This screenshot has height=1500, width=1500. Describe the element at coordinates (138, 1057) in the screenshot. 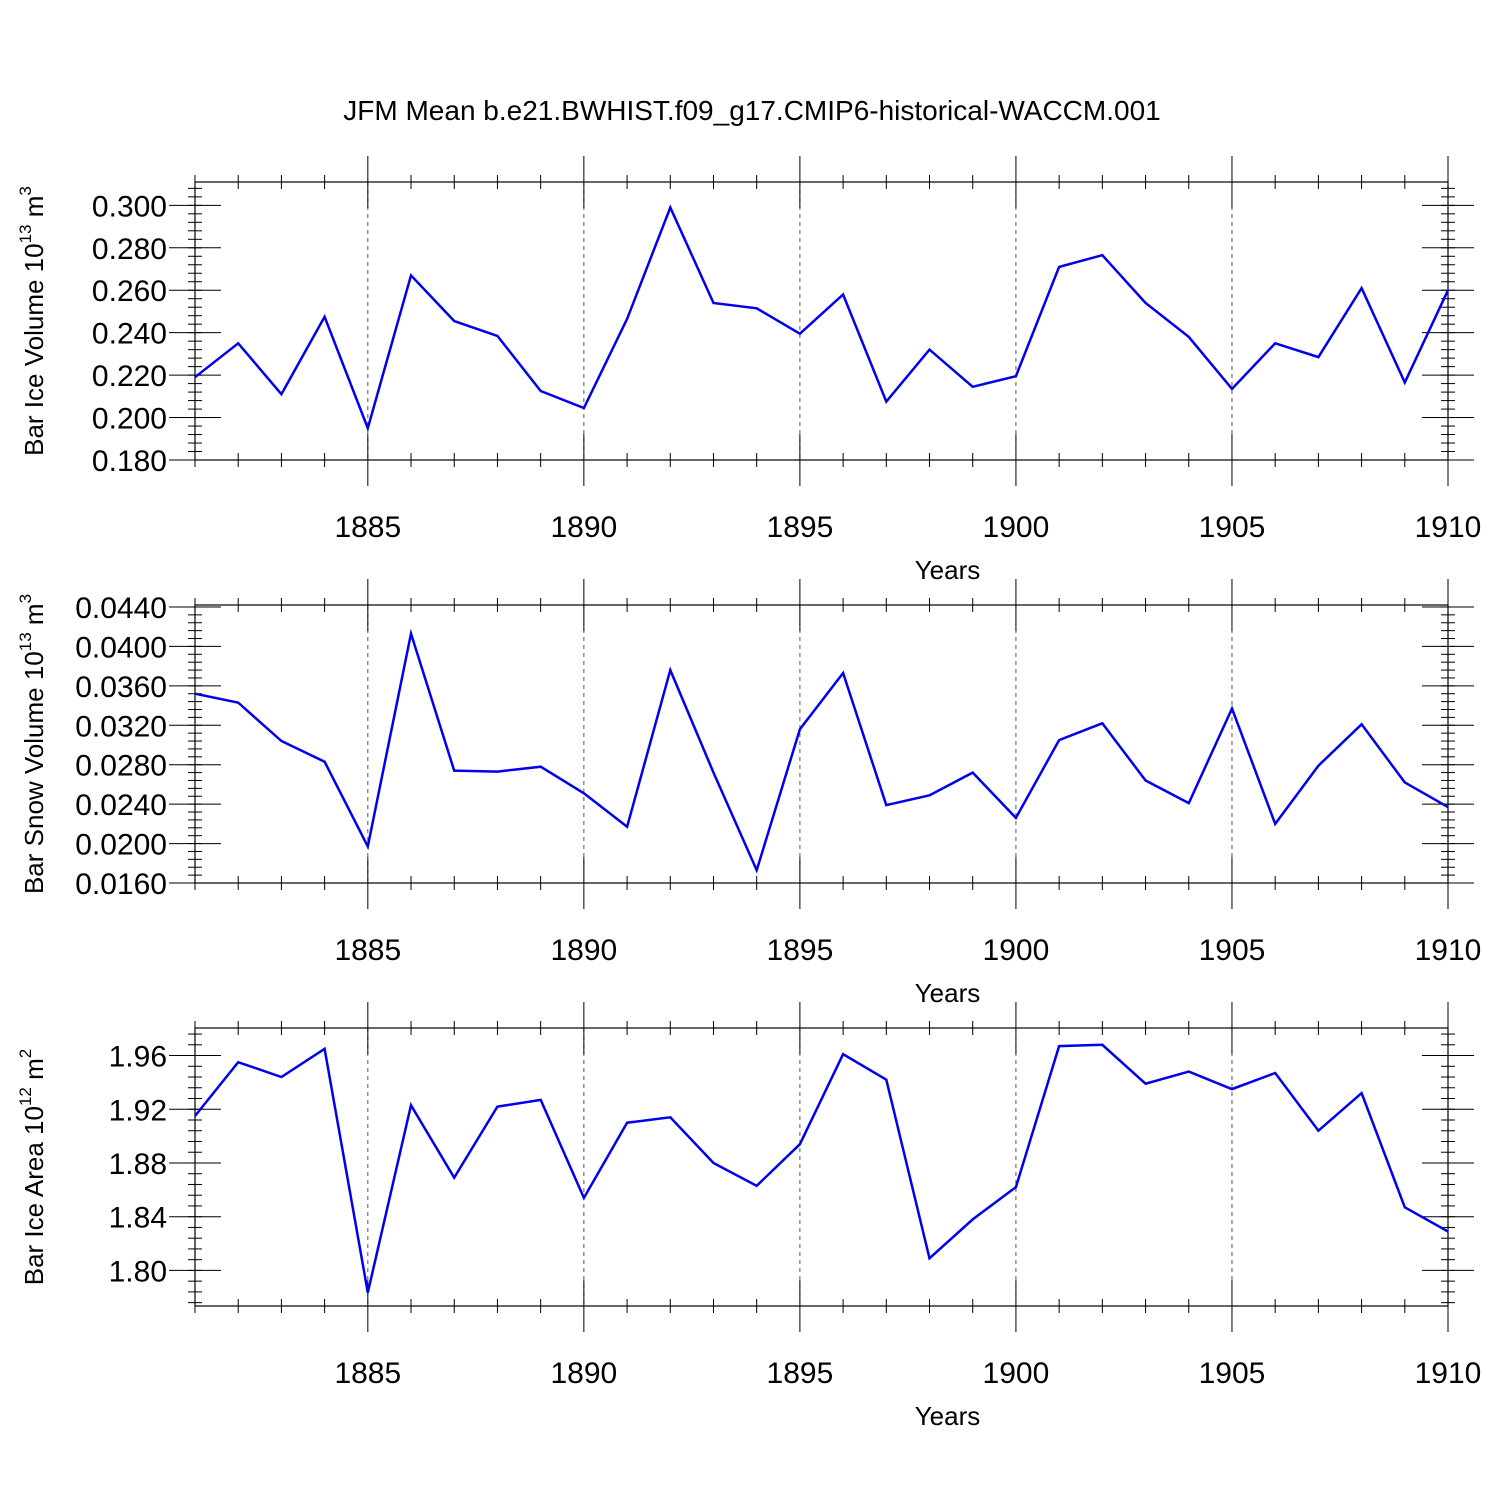

I see `y-tick-label: 1.96` at that location.